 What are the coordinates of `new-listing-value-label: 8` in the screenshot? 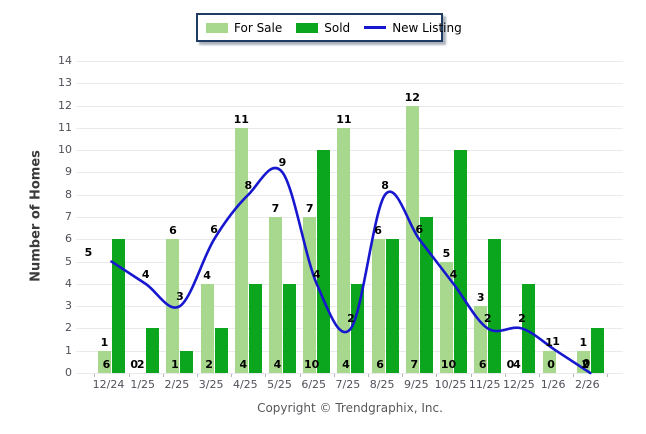 It's located at (385, 185).